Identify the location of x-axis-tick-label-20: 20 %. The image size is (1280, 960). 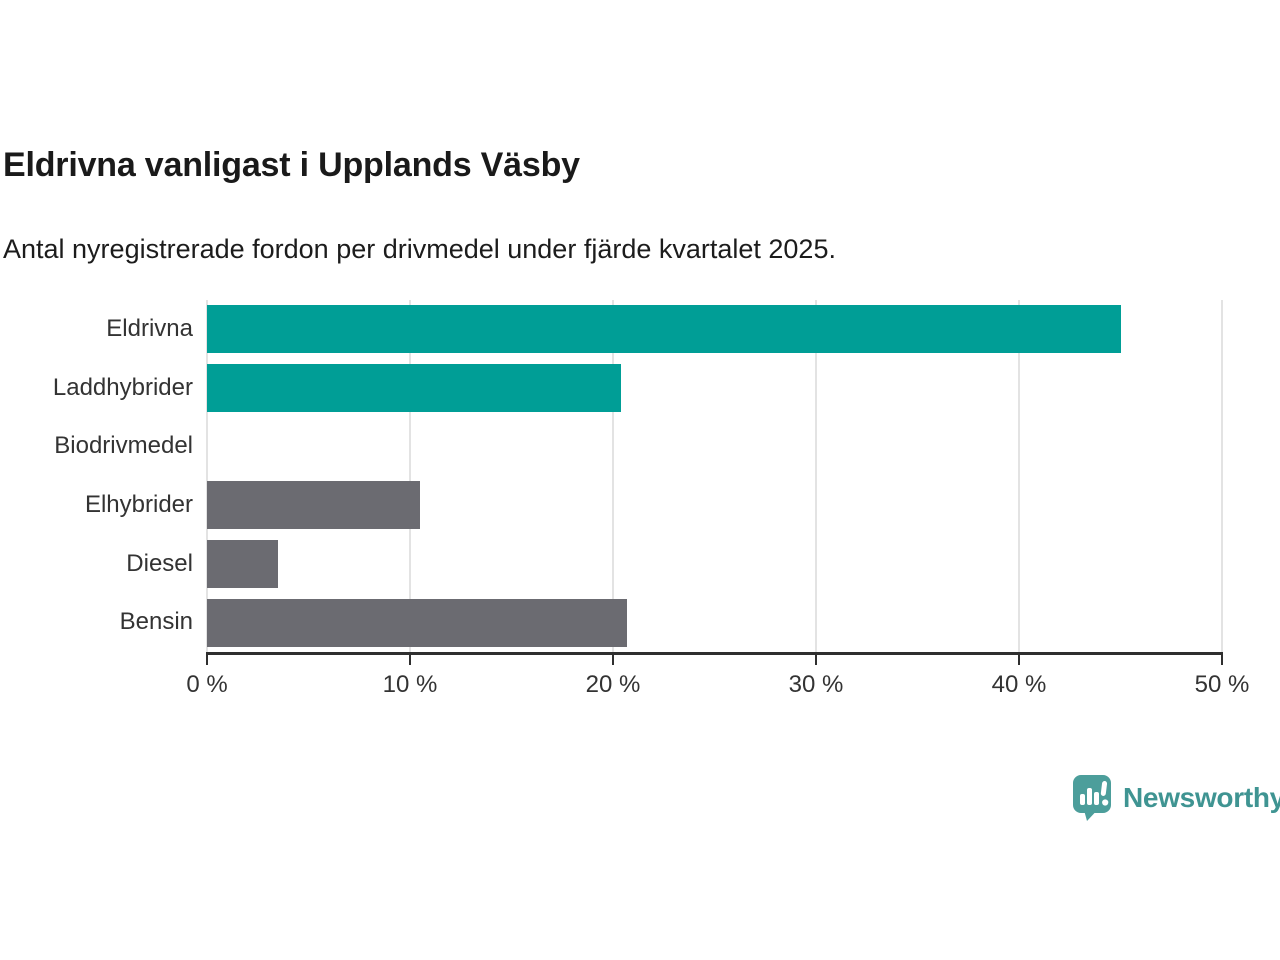
(613, 684).